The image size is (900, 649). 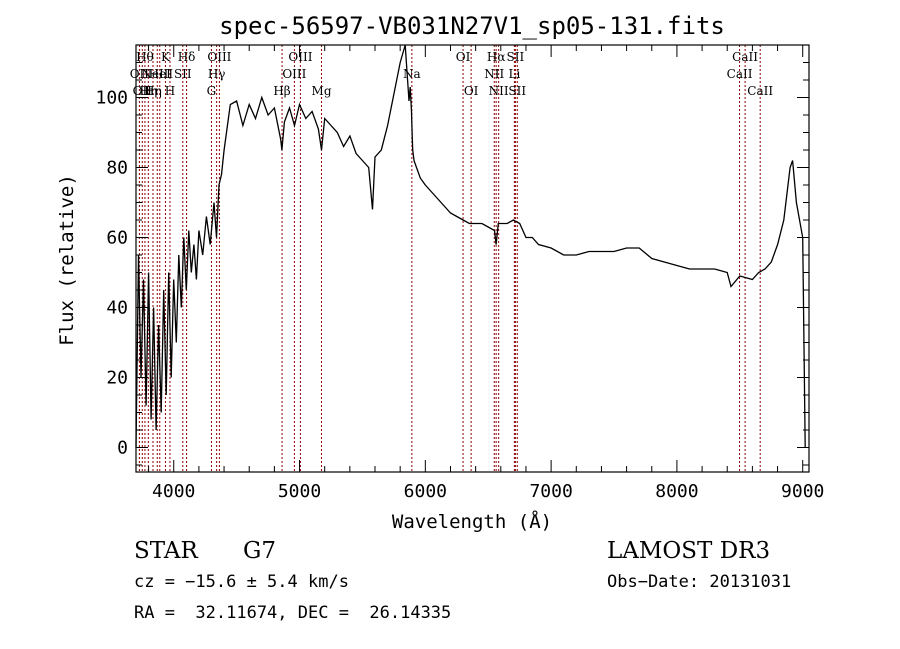 I want to click on x-tick-label: 4000, so click(x=173, y=491).